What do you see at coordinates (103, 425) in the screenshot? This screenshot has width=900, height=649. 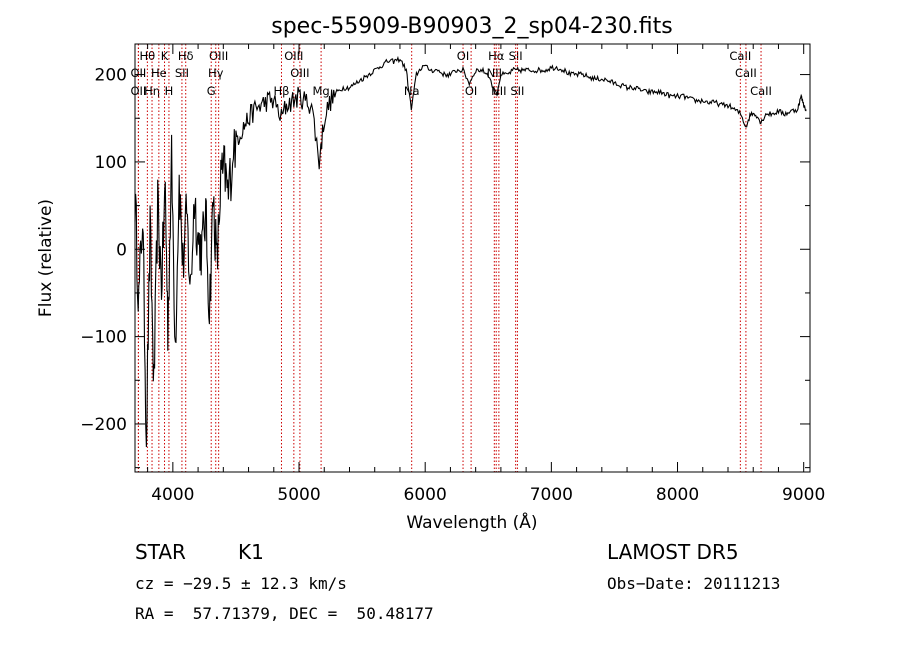 I see `y-tick-label: −200` at bounding box center [103, 425].